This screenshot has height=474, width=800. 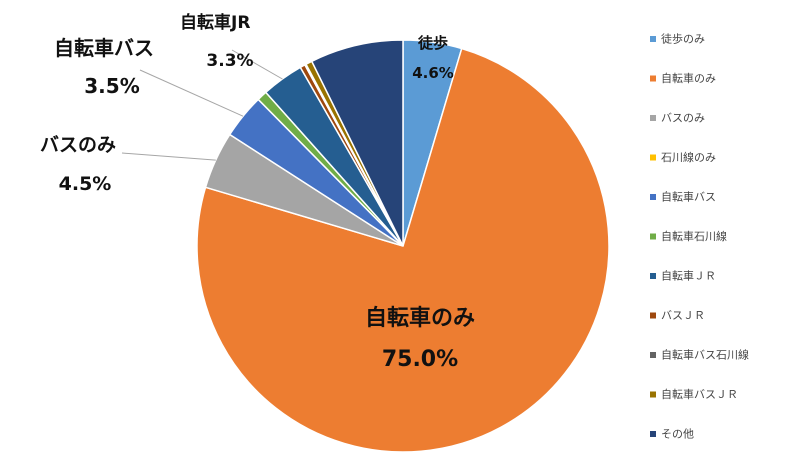 I want to click on slice-label-percent: 3.5%, so click(x=111, y=86).